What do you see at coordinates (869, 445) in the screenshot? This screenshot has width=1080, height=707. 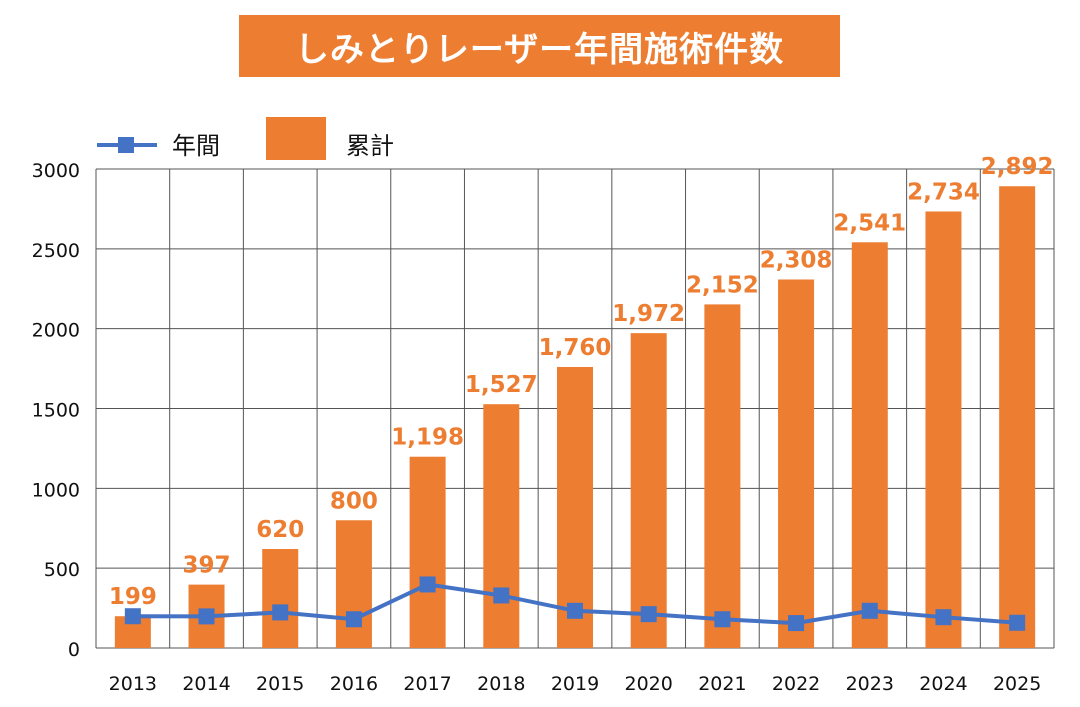 I see `bar-2023` at bounding box center [869, 445].